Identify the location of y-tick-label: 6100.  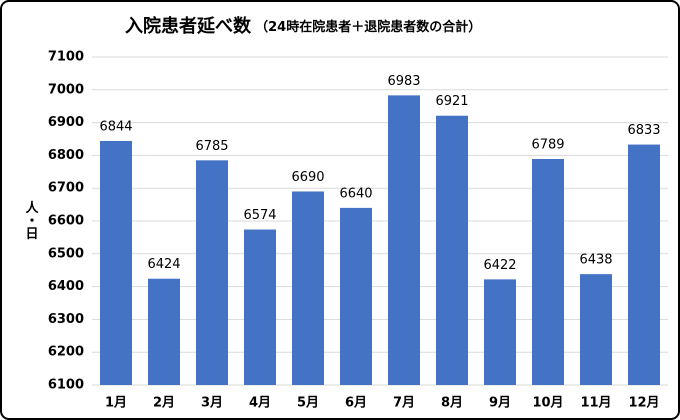
(66, 385).